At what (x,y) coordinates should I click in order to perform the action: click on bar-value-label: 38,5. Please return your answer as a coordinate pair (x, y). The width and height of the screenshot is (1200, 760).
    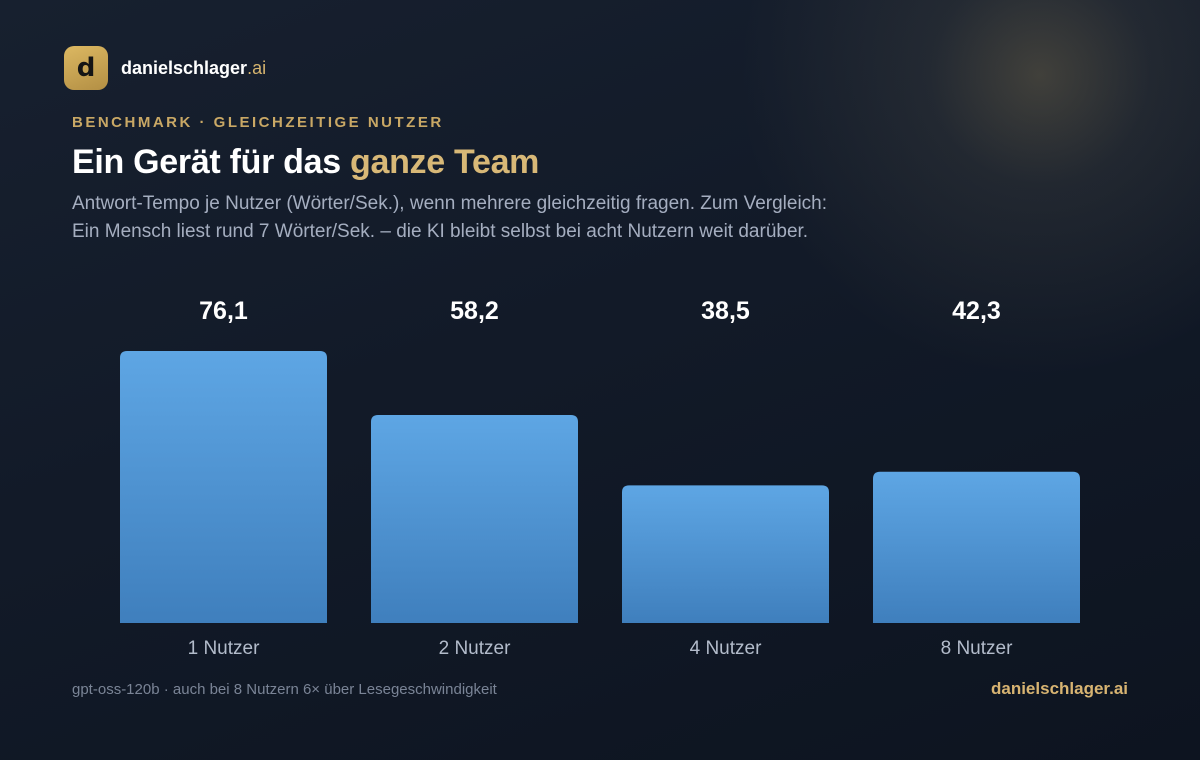
    Looking at the image, I should click on (725, 311).